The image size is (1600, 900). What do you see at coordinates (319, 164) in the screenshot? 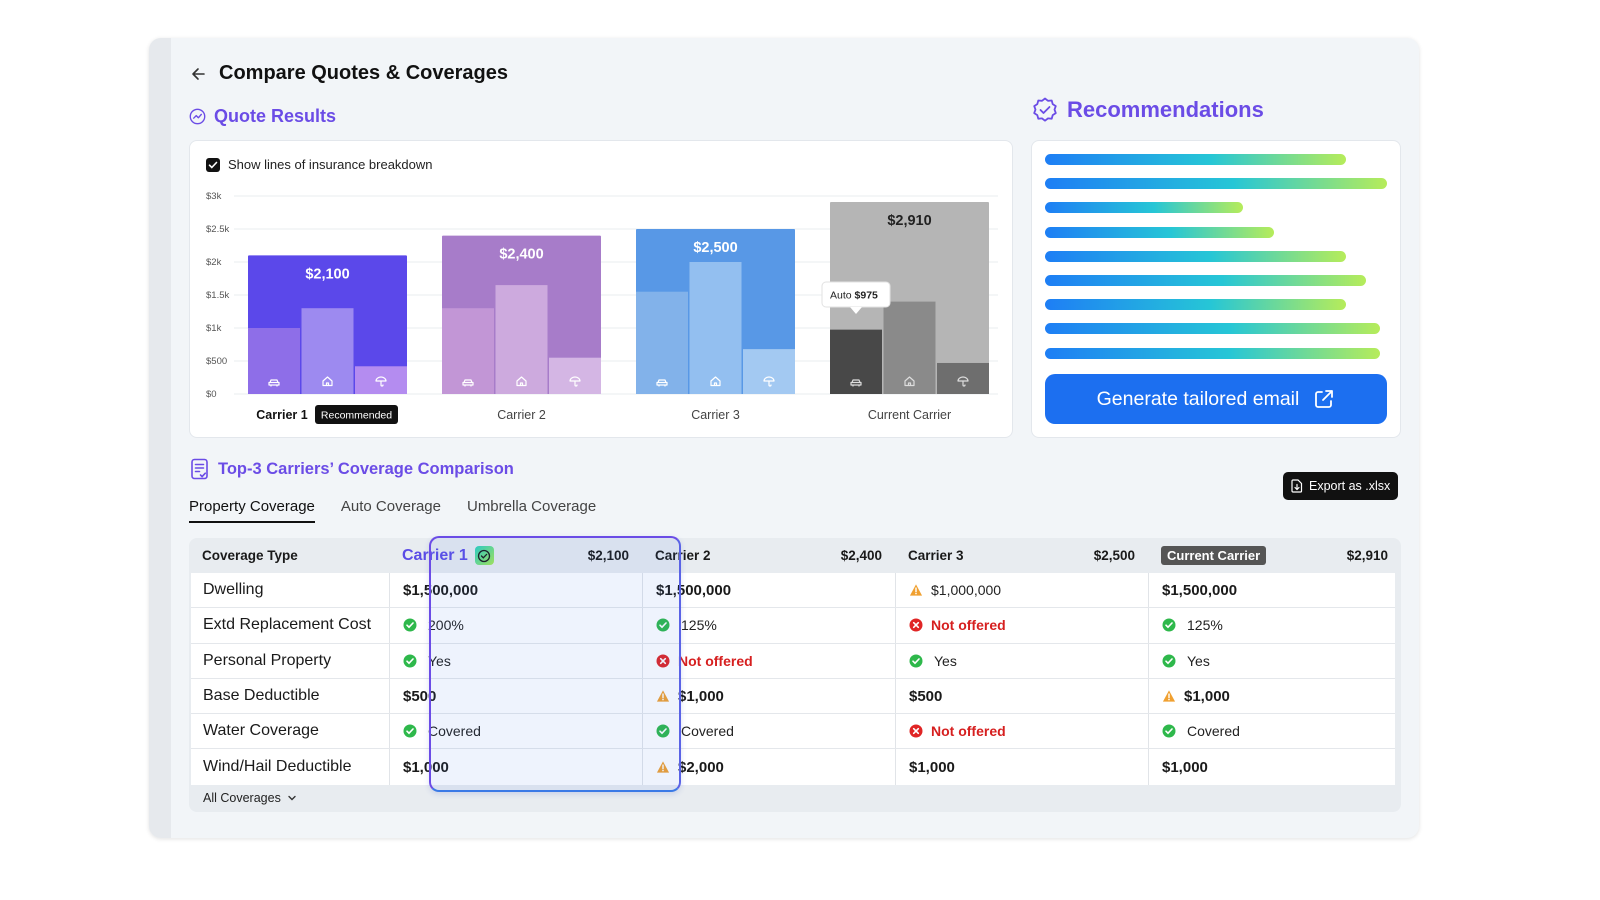
I see `breakdown-checkbox: Show lines of insurance breakdown` at bounding box center [319, 164].